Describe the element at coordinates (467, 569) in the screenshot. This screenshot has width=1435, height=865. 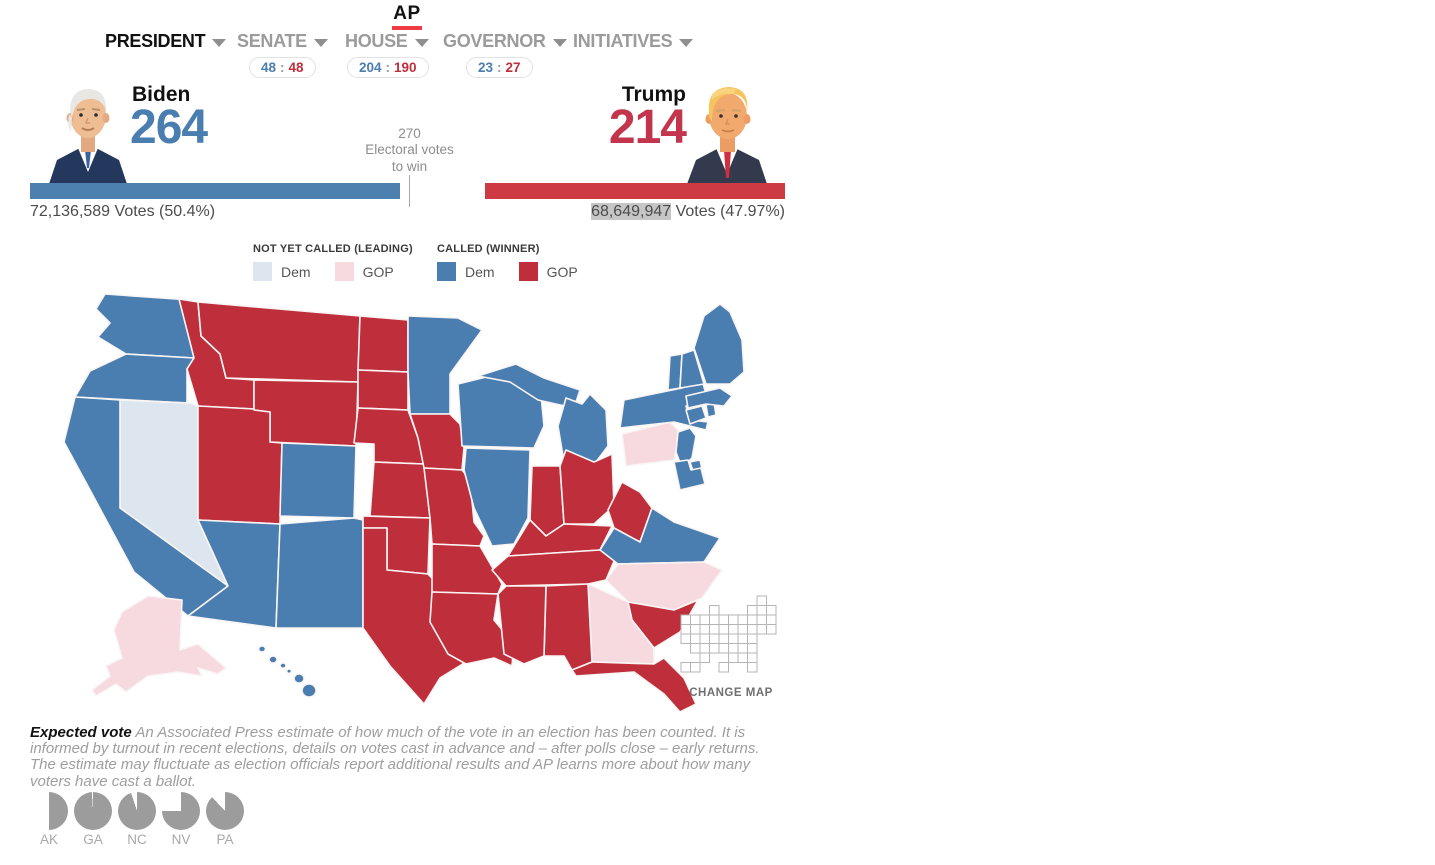
I see `state-ar` at that location.